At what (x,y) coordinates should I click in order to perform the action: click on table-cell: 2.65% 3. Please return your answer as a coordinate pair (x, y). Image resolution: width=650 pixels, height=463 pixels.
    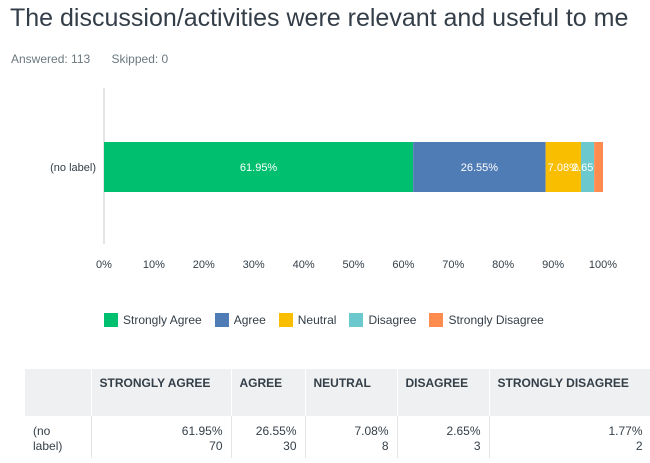
    Looking at the image, I should click on (443, 437).